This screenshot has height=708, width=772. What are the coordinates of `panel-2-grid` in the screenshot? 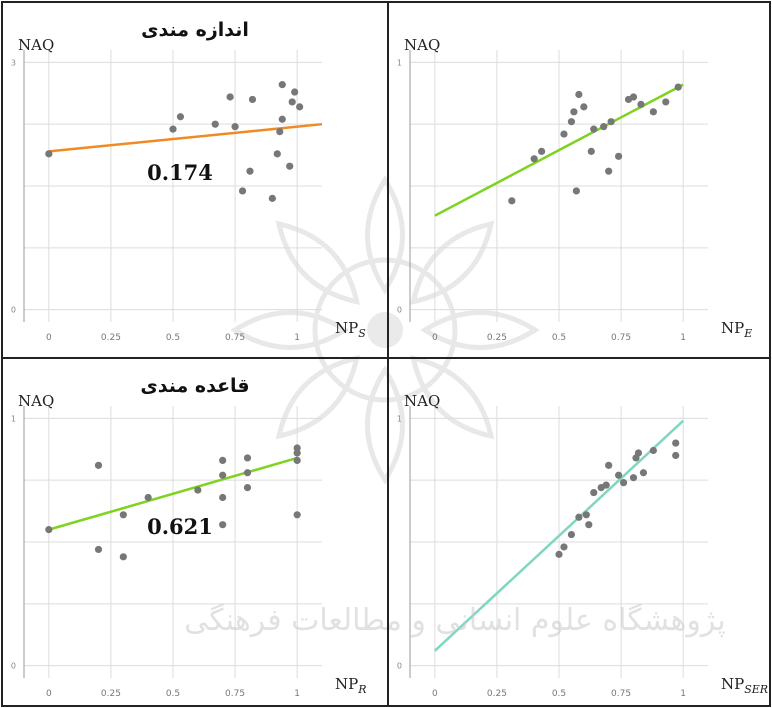 It's located at (559, 186).